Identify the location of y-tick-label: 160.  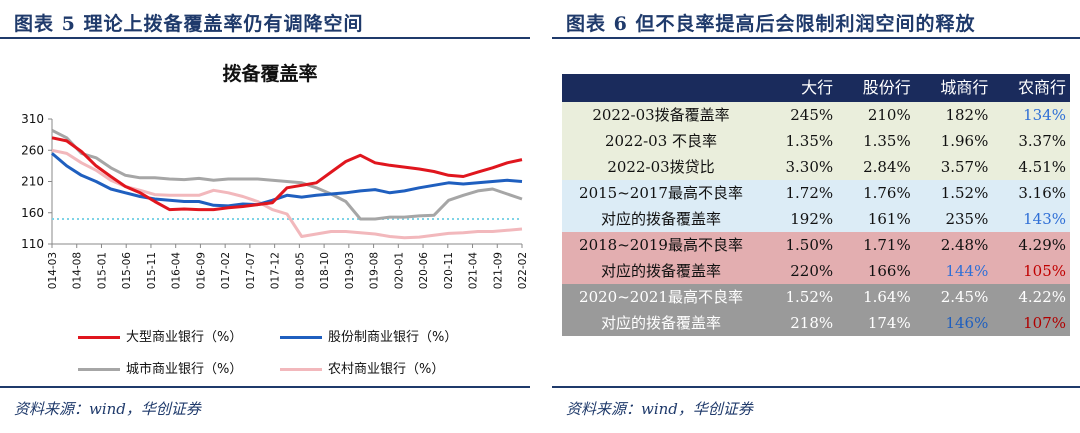
(32, 213).